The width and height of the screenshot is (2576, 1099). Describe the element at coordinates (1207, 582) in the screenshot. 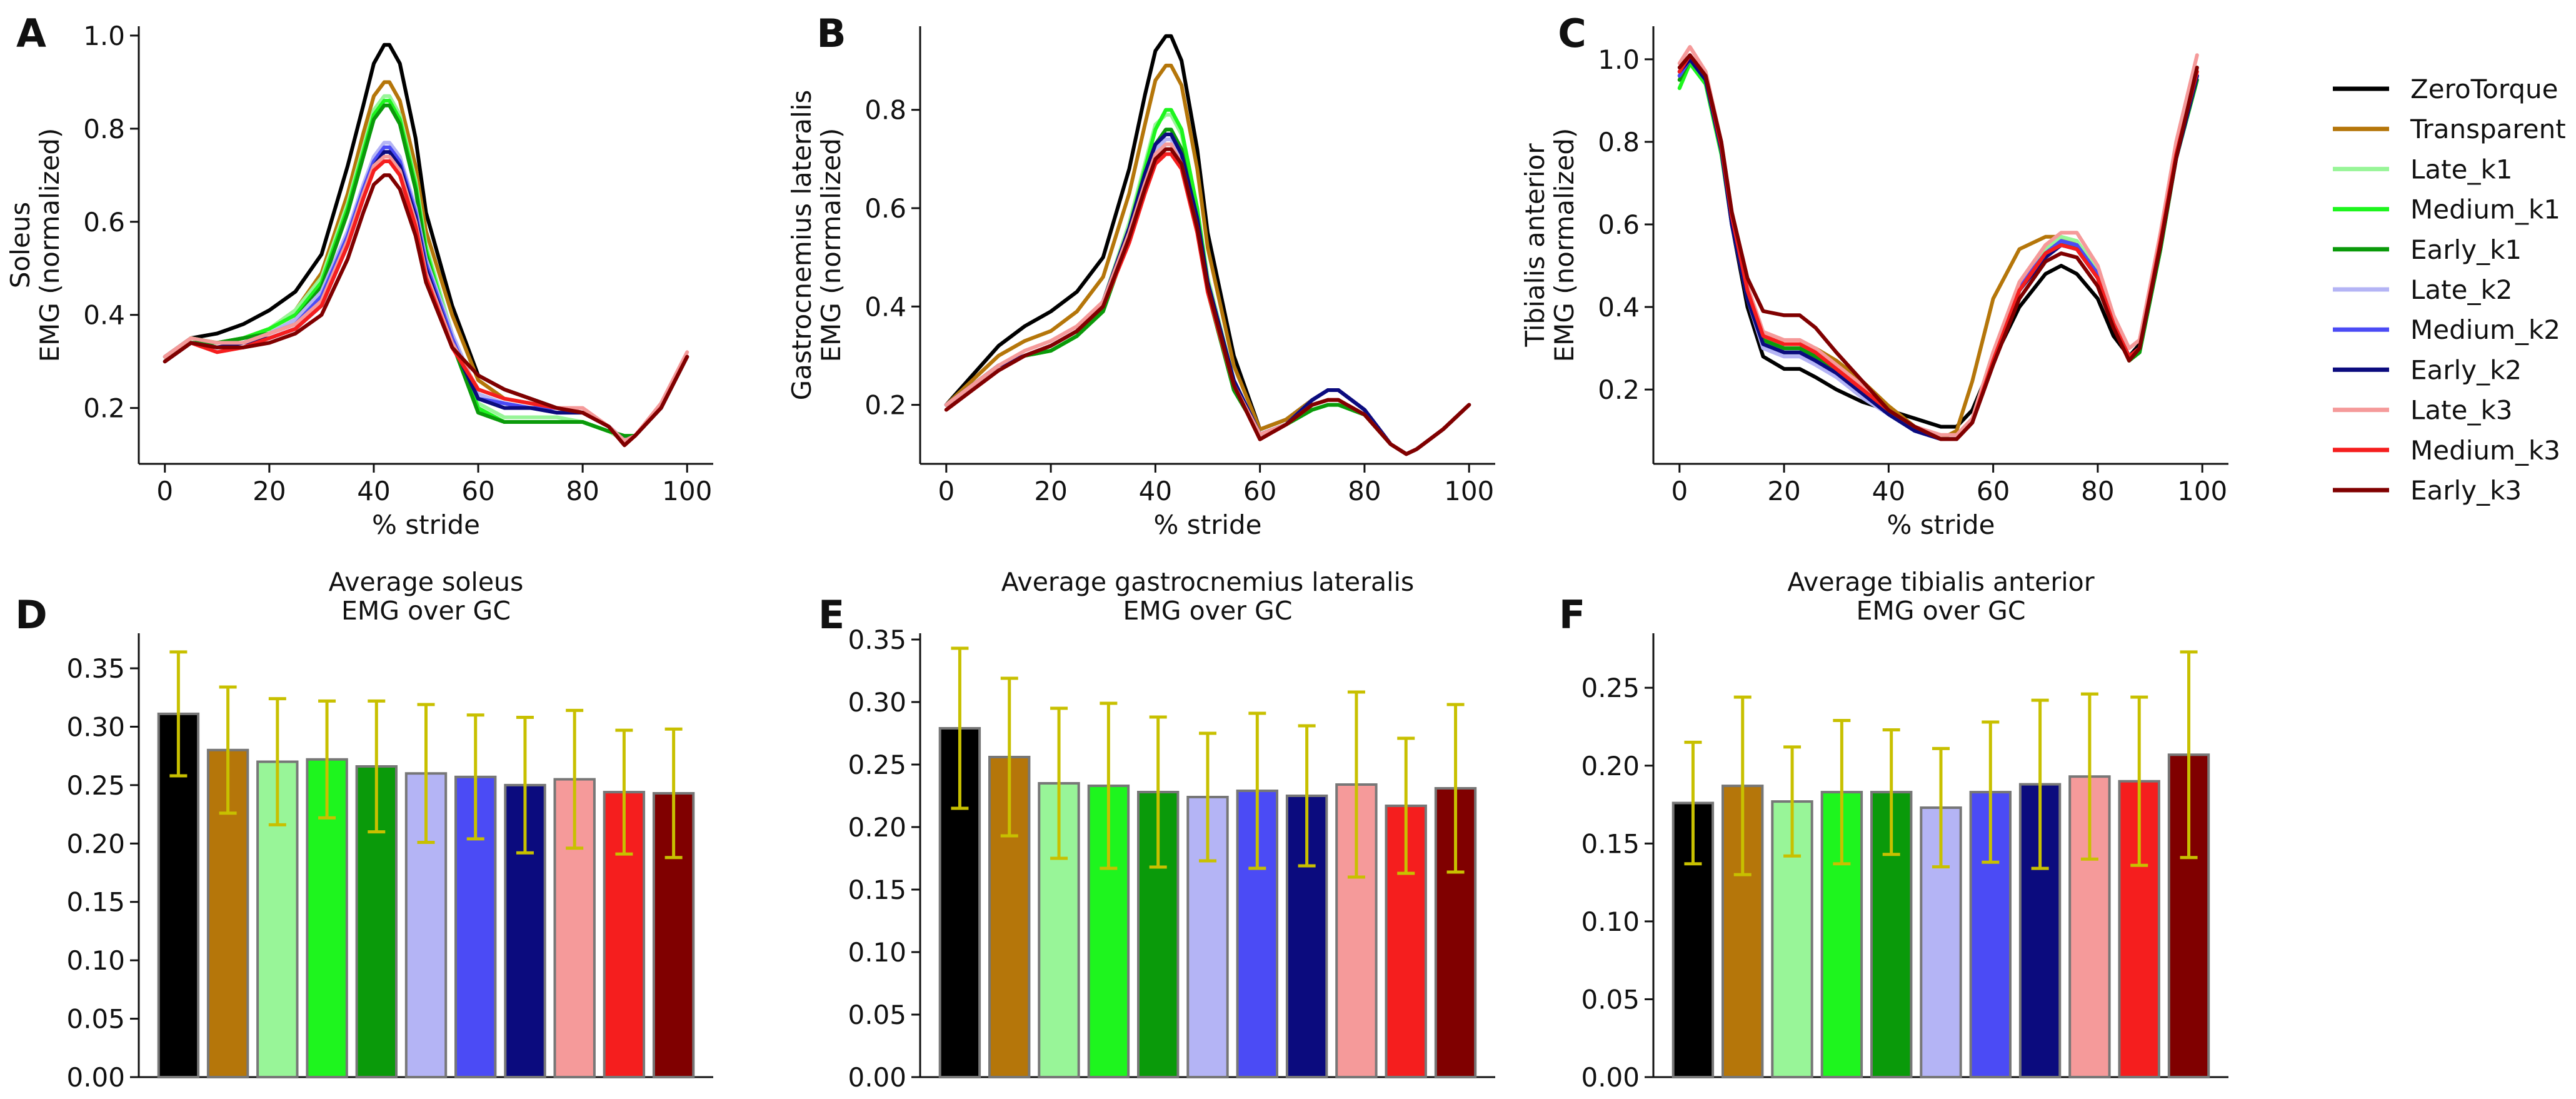

I see `chart-title: Average gastrocnemius lateralis` at that location.